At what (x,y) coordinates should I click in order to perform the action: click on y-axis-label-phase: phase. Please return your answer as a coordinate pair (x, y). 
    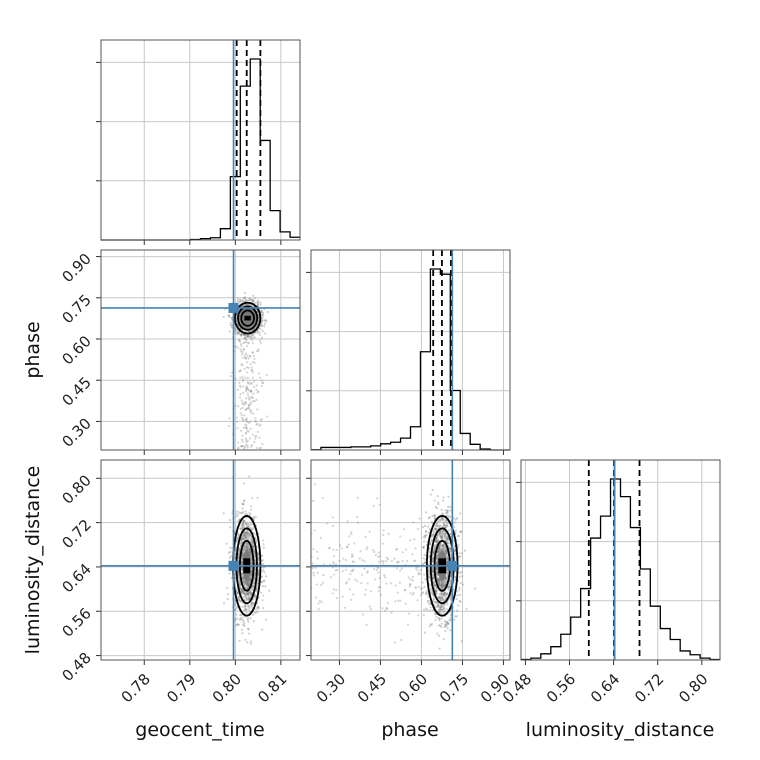
    Looking at the image, I should click on (33, 349).